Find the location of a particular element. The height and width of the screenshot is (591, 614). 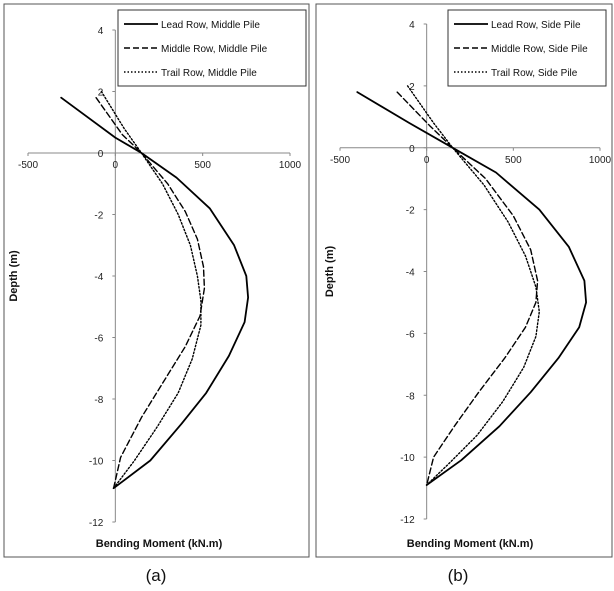

legend-entry-label: Lead Row, Middle Pile is located at coordinates (210, 25).